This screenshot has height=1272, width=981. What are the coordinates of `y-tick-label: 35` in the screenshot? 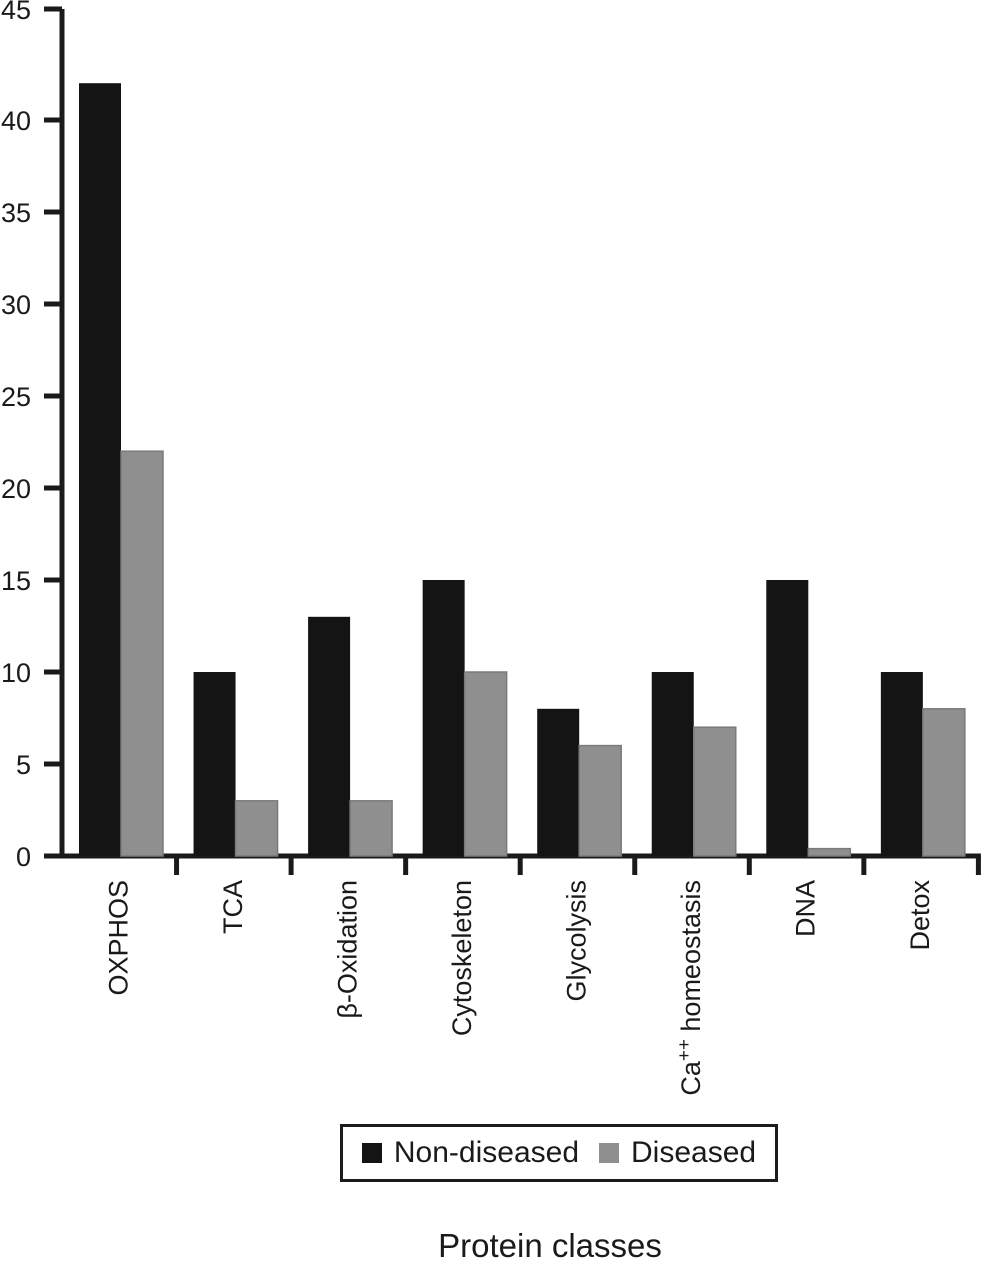 It's located at (16, 213).